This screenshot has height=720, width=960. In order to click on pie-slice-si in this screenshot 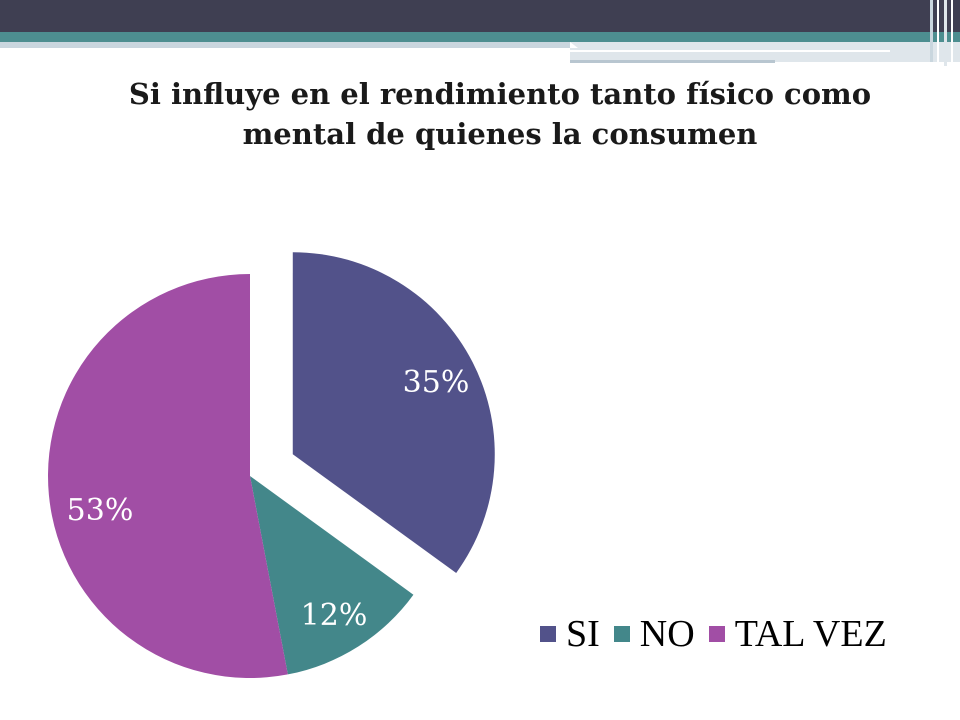, I will do `click(393, 412)`.